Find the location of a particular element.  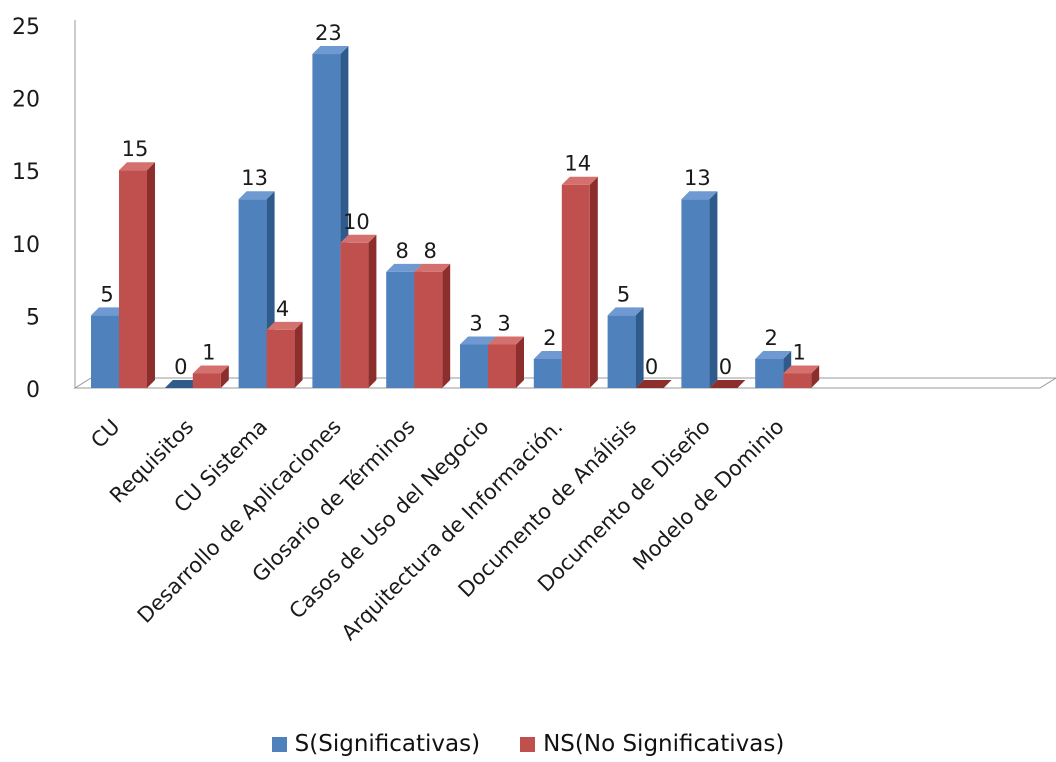

x-tick-label: Modelo de Dominio is located at coordinates (708, 495).